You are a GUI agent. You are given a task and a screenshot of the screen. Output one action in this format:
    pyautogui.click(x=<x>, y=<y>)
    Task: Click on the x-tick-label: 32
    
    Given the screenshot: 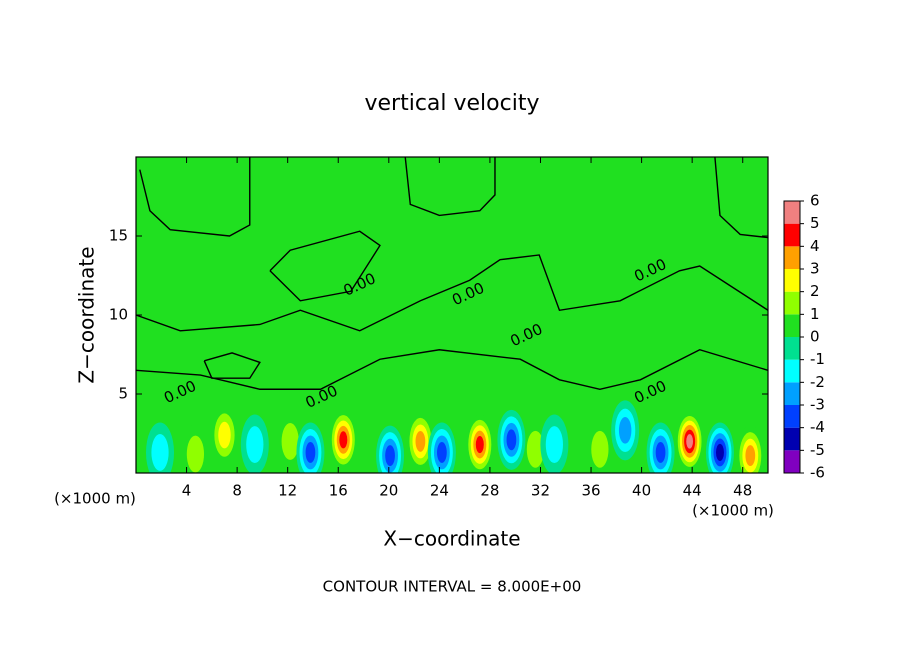 What is the action you would take?
    pyautogui.click(x=540, y=491)
    